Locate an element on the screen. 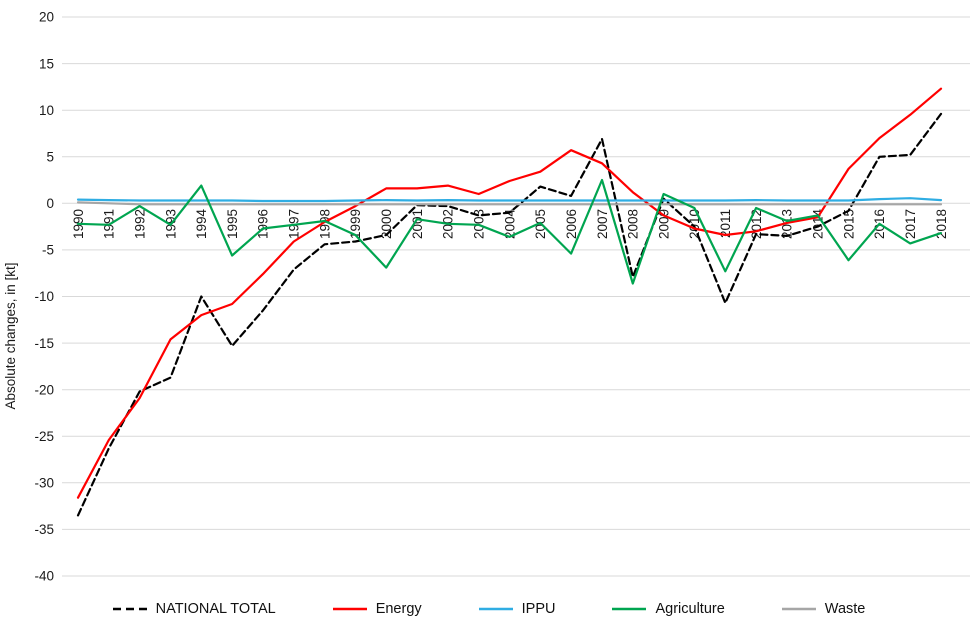  y-tick-label: 5 is located at coordinates (50, 156).